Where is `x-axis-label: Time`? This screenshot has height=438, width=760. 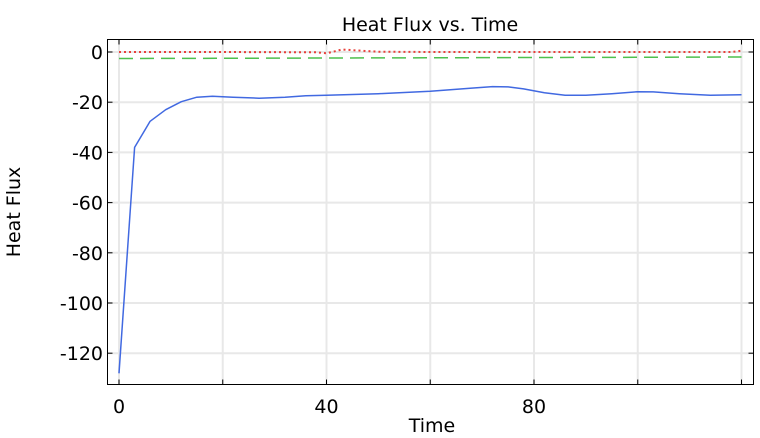 x-axis-label: Time is located at coordinates (432, 426).